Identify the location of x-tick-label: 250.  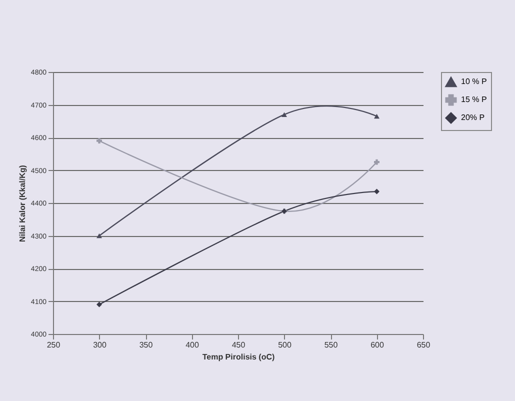
(53, 345).